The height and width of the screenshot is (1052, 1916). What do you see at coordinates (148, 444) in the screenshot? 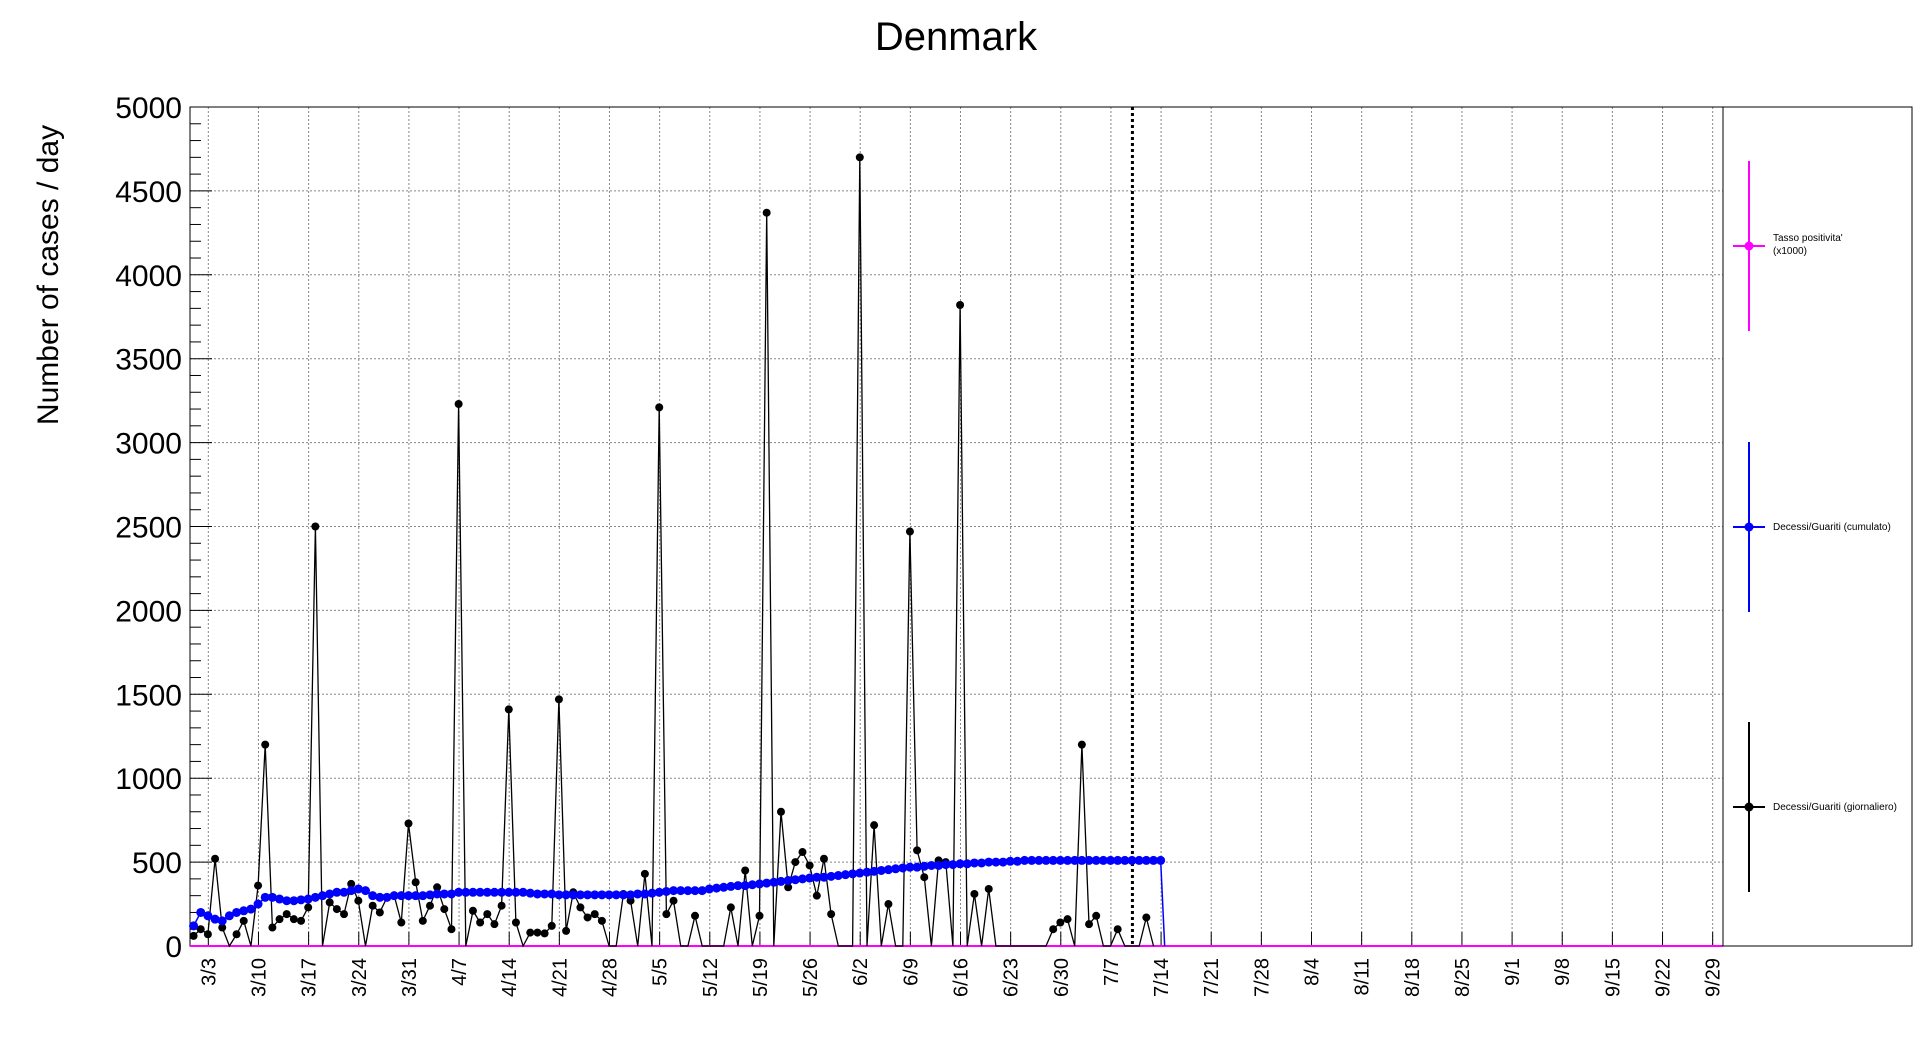
I see `y-tick-label: 3000` at bounding box center [148, 444].